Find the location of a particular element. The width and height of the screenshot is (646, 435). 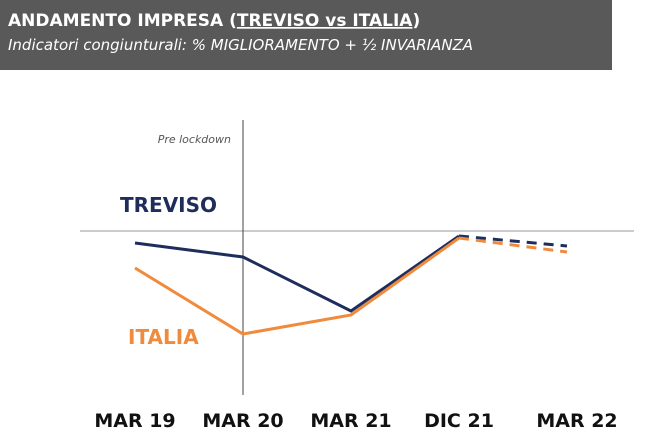

x-tick-label: MAR 22 is located at coordinates (576, 421).